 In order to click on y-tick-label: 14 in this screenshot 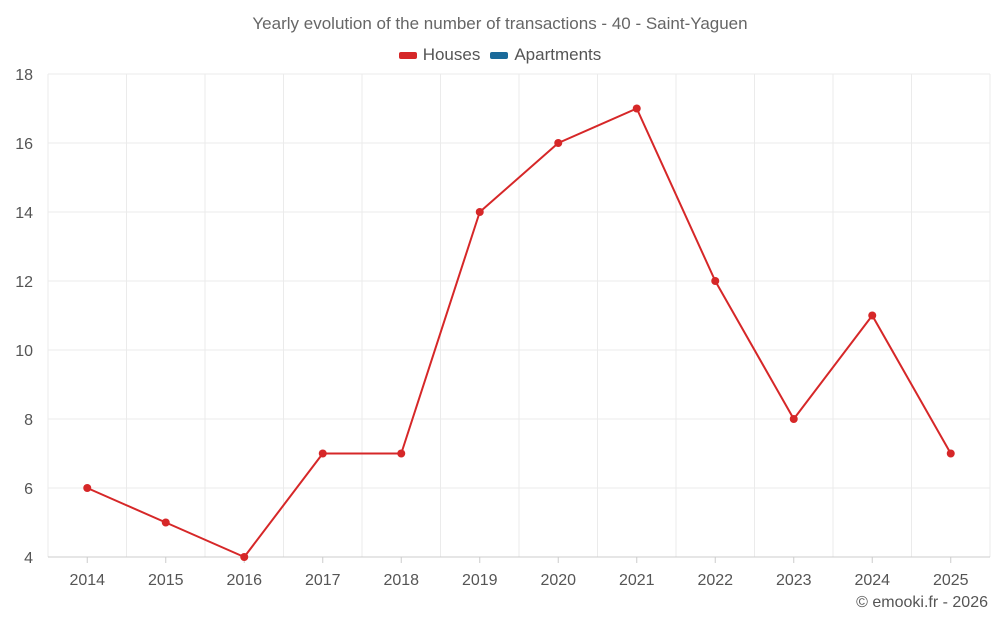, I will do `click(24, 213)`.